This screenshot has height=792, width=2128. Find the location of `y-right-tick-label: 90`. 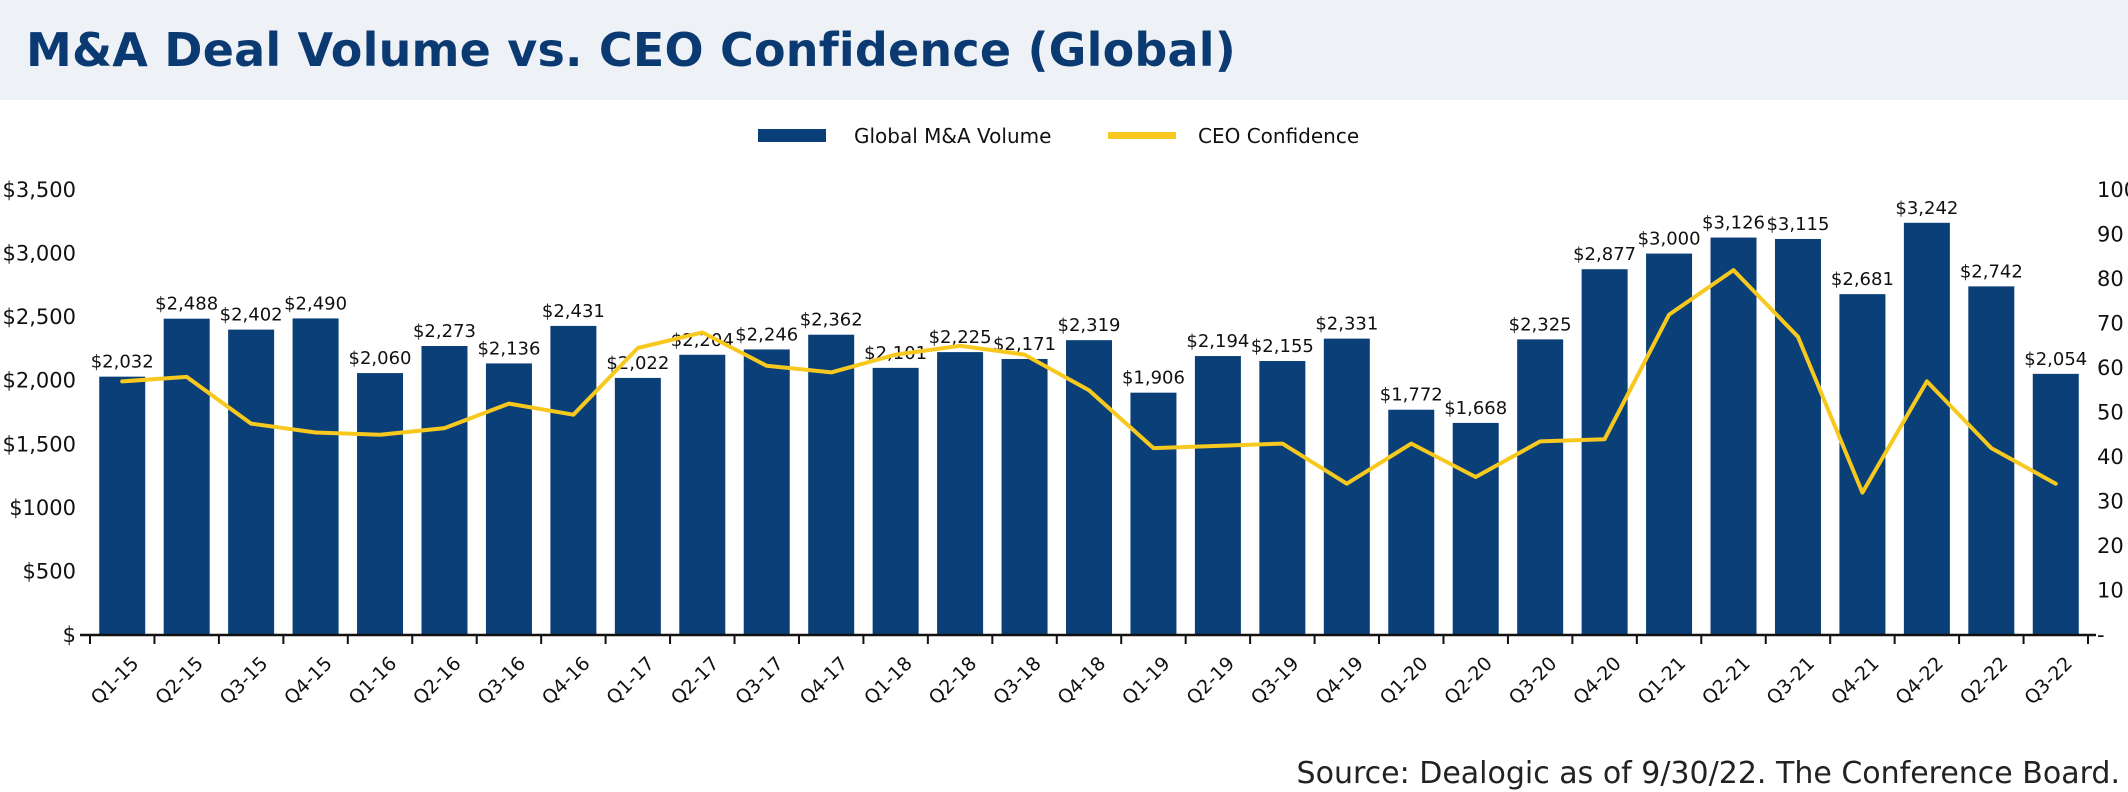

y-right-tick-label: 90 is located at coordinates (2110, 235).